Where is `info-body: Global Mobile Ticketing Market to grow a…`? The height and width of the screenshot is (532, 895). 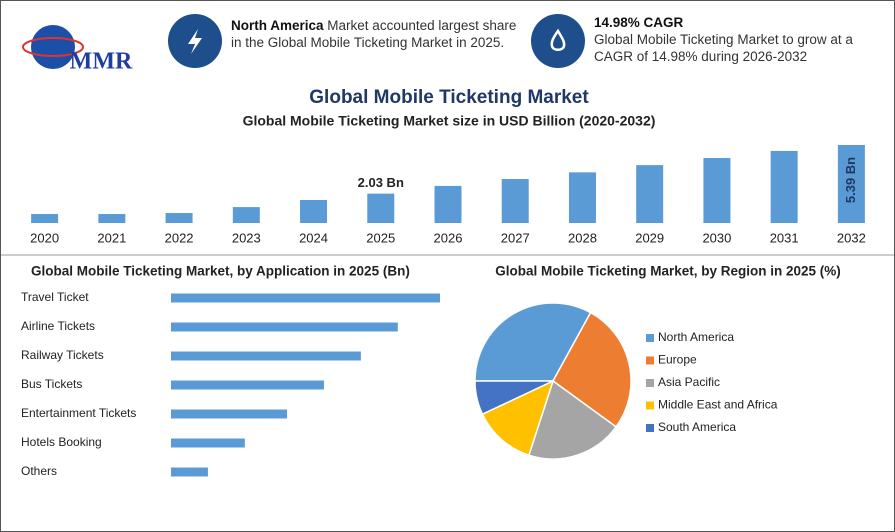
info-body: Global Mobile Ticketing Market to grow a… is located at coordinates (723, 48).